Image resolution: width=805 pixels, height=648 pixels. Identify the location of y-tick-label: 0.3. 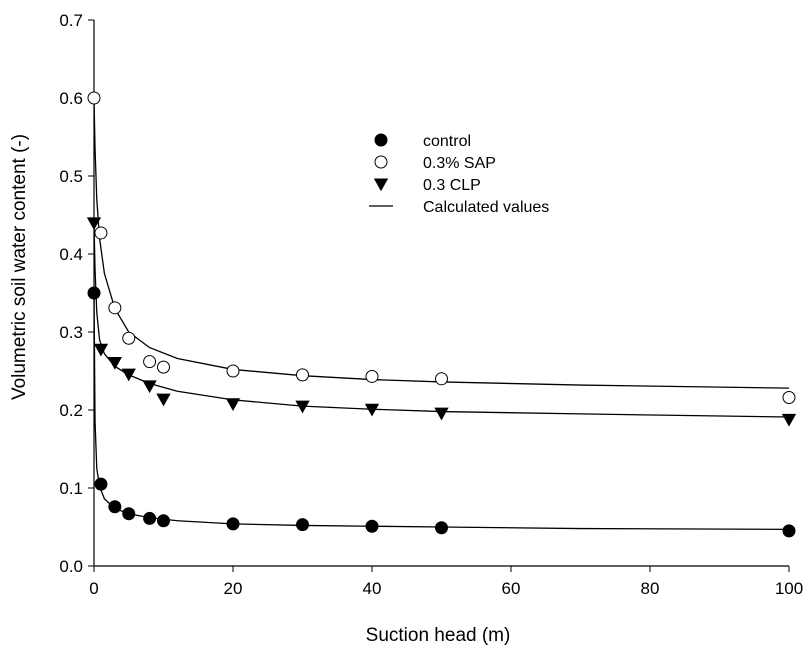
(71, 332).